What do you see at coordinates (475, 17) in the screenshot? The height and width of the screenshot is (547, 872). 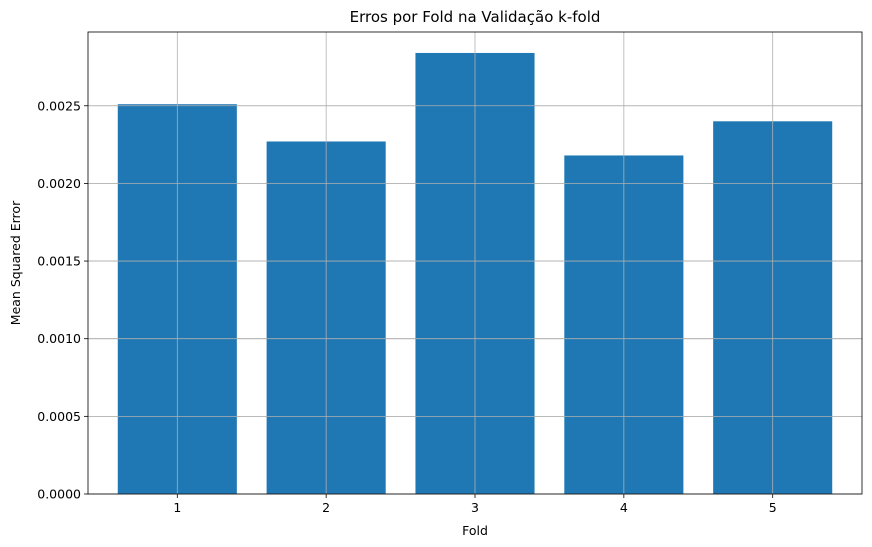 I see `chart-title: Erros por Fold na Validação k-fold` at bounding box center [475, 17].